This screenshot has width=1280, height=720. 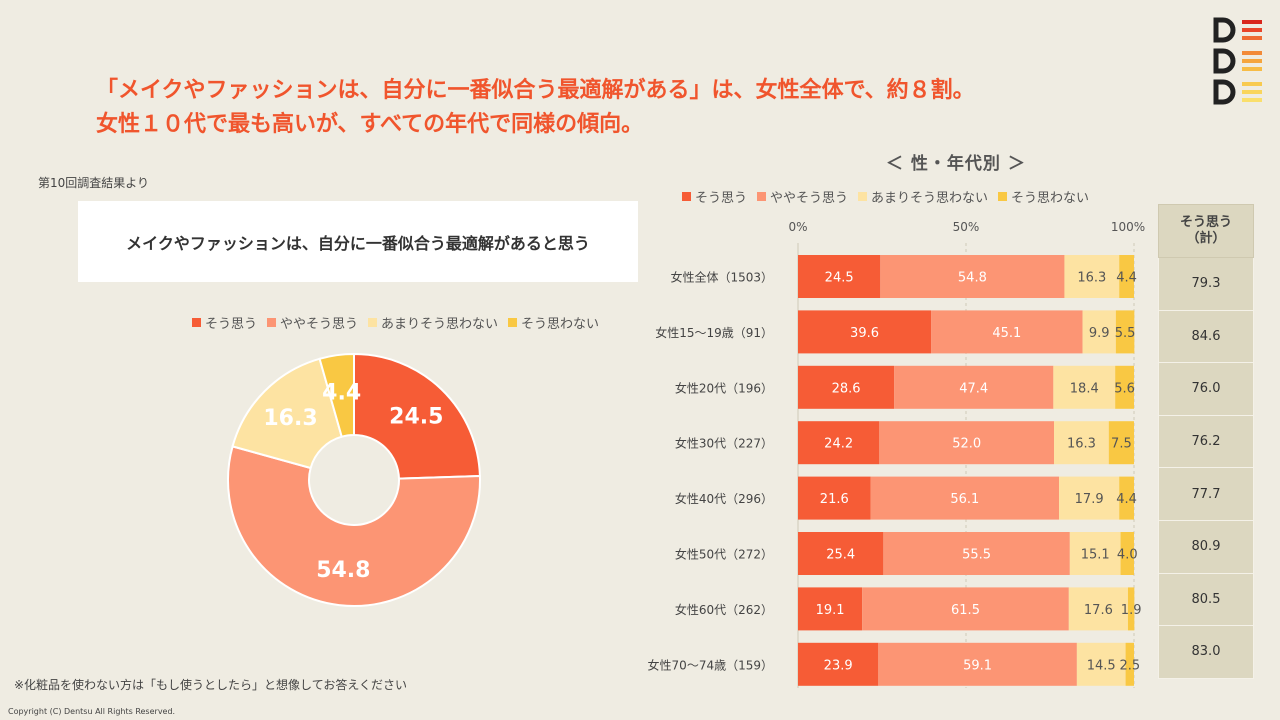 I want to click on legend-item: ややそう思う, so click(x=802, y=196).